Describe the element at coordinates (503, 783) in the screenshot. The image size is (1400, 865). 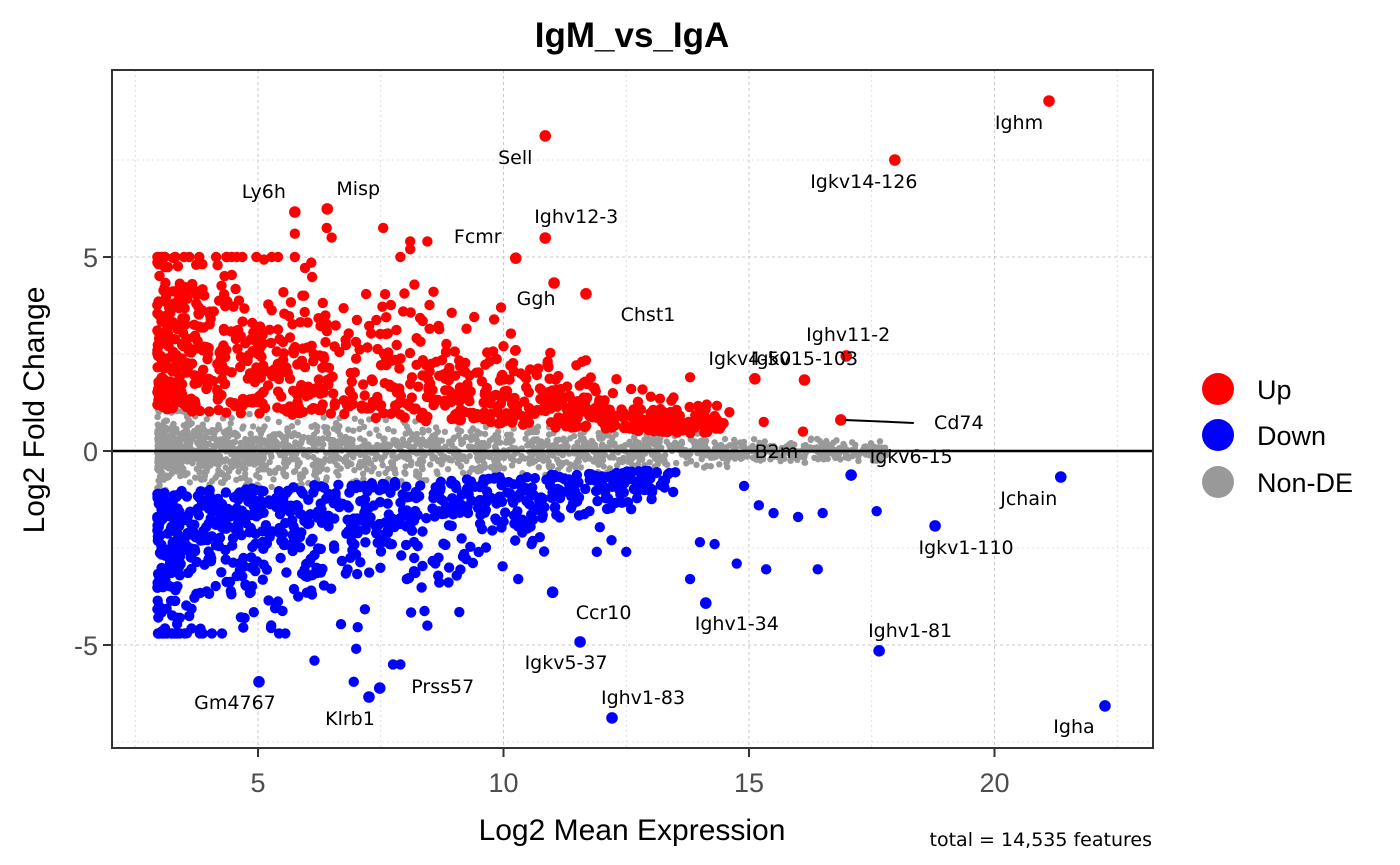
I see `x-tick-label: 10` at that location.